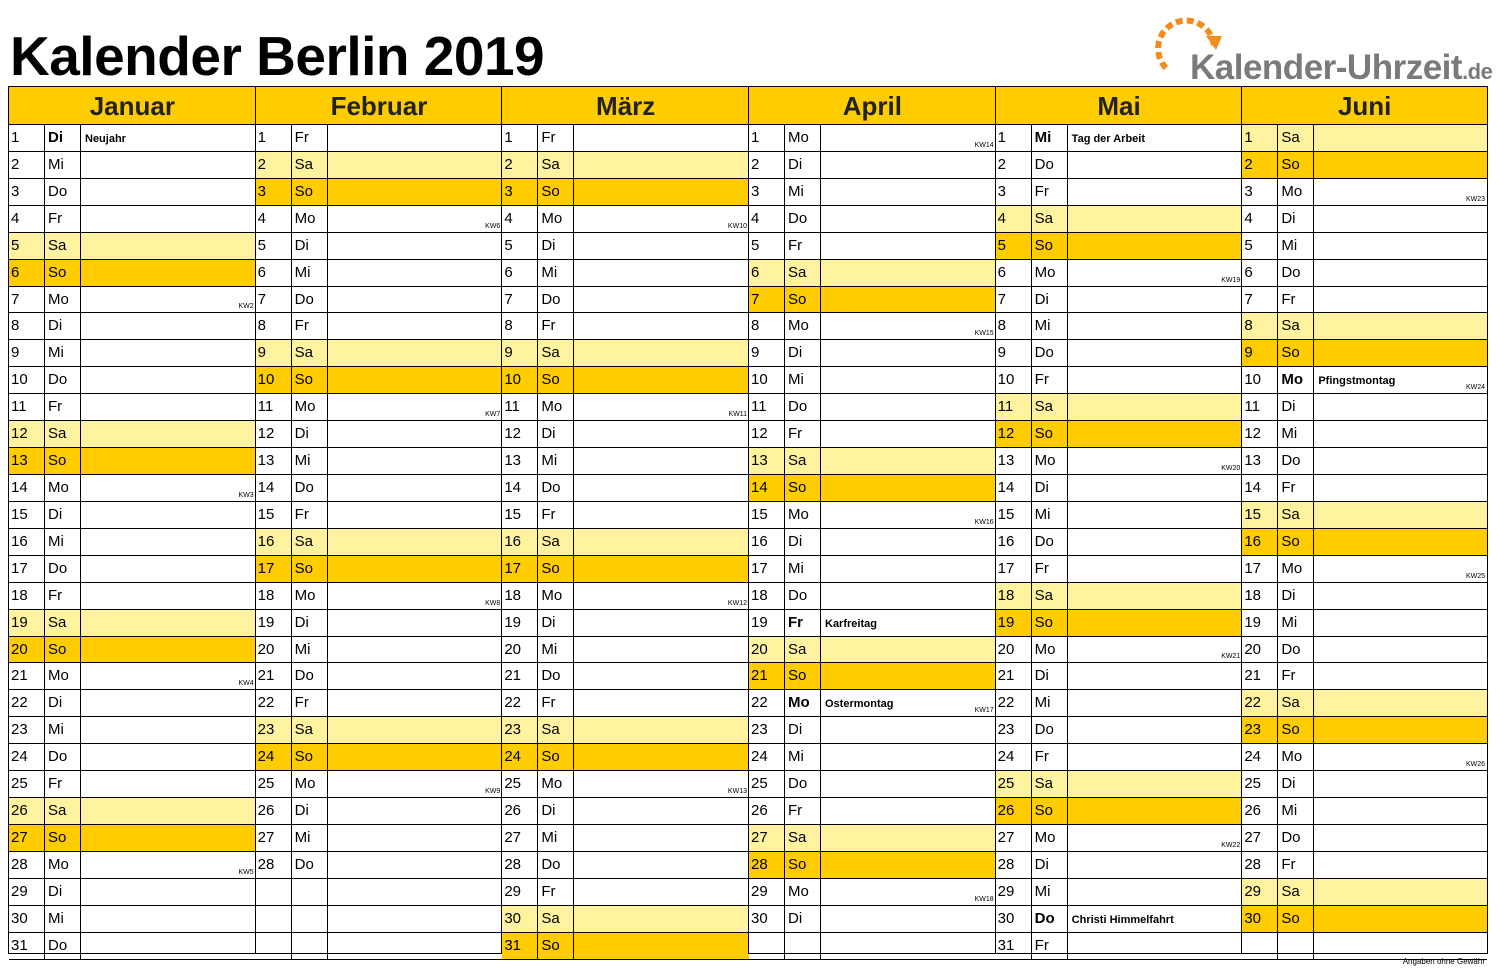  I want to click on day-note: KW11, so click(661, 407).